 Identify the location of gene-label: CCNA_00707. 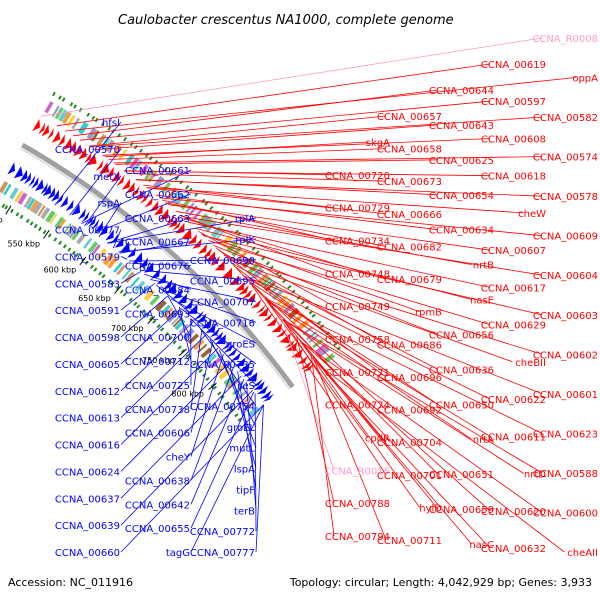
(222, 303).